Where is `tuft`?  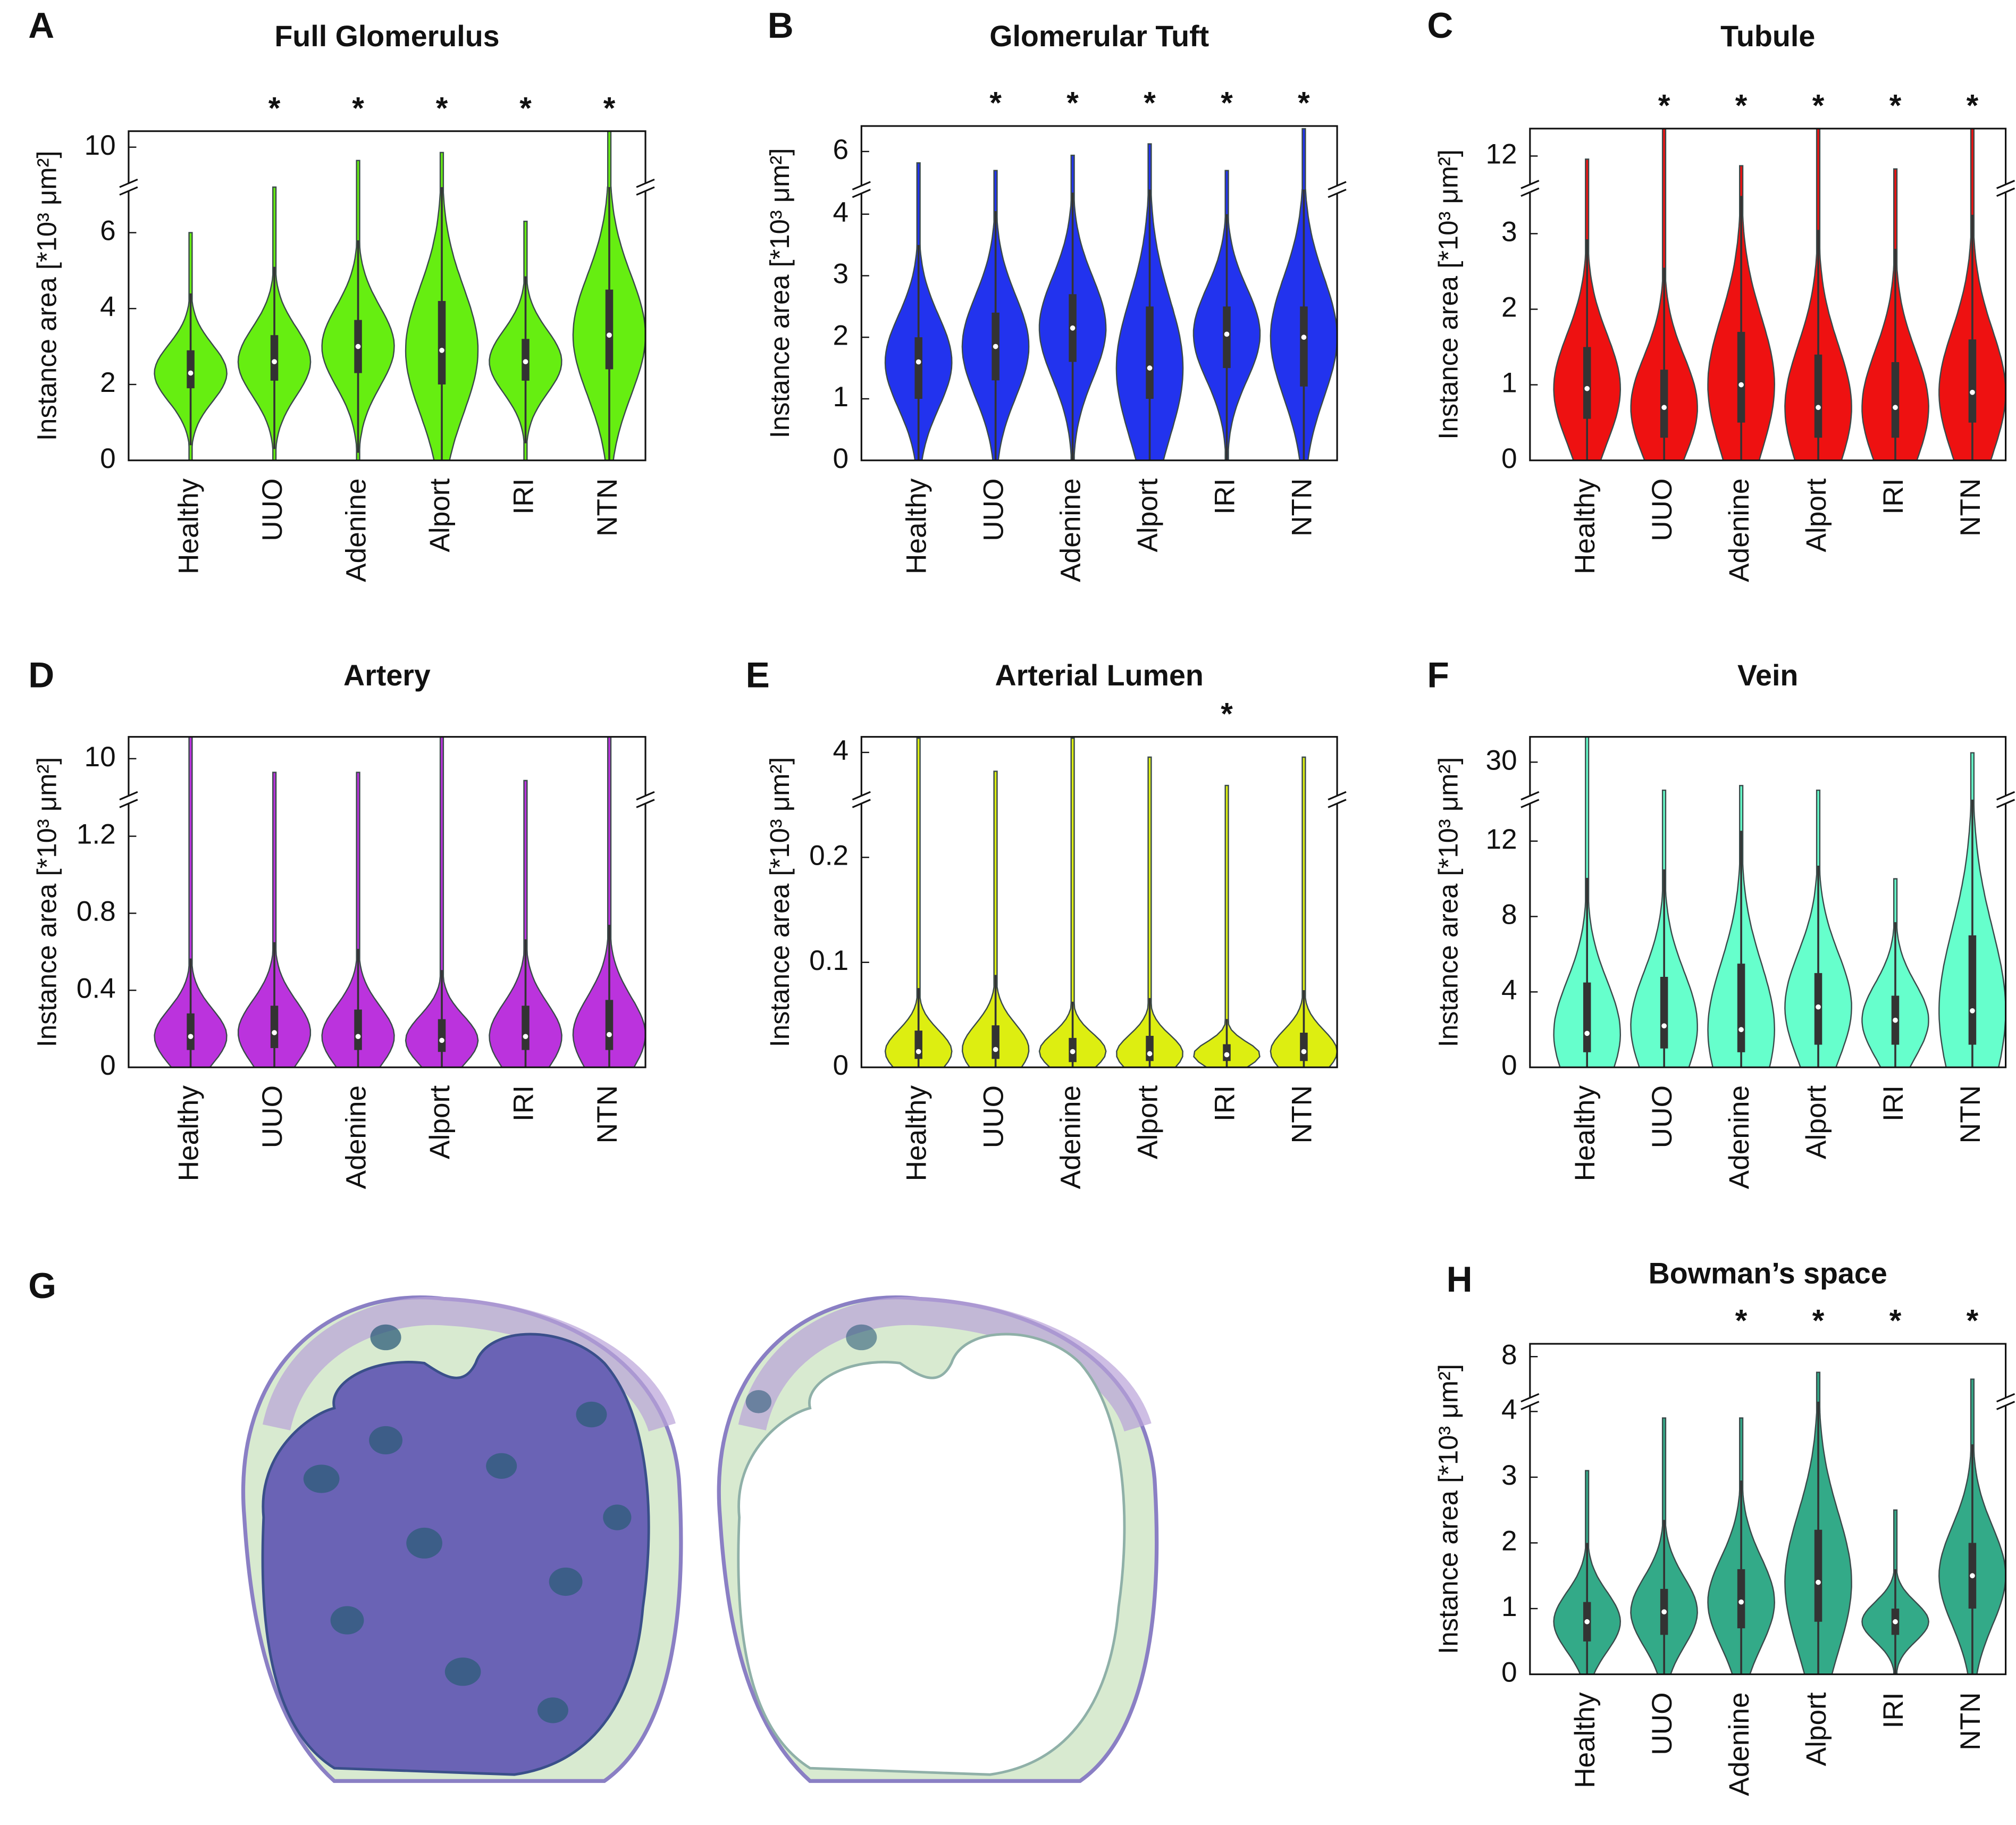
tuft is located at coordinates (455, 1554).